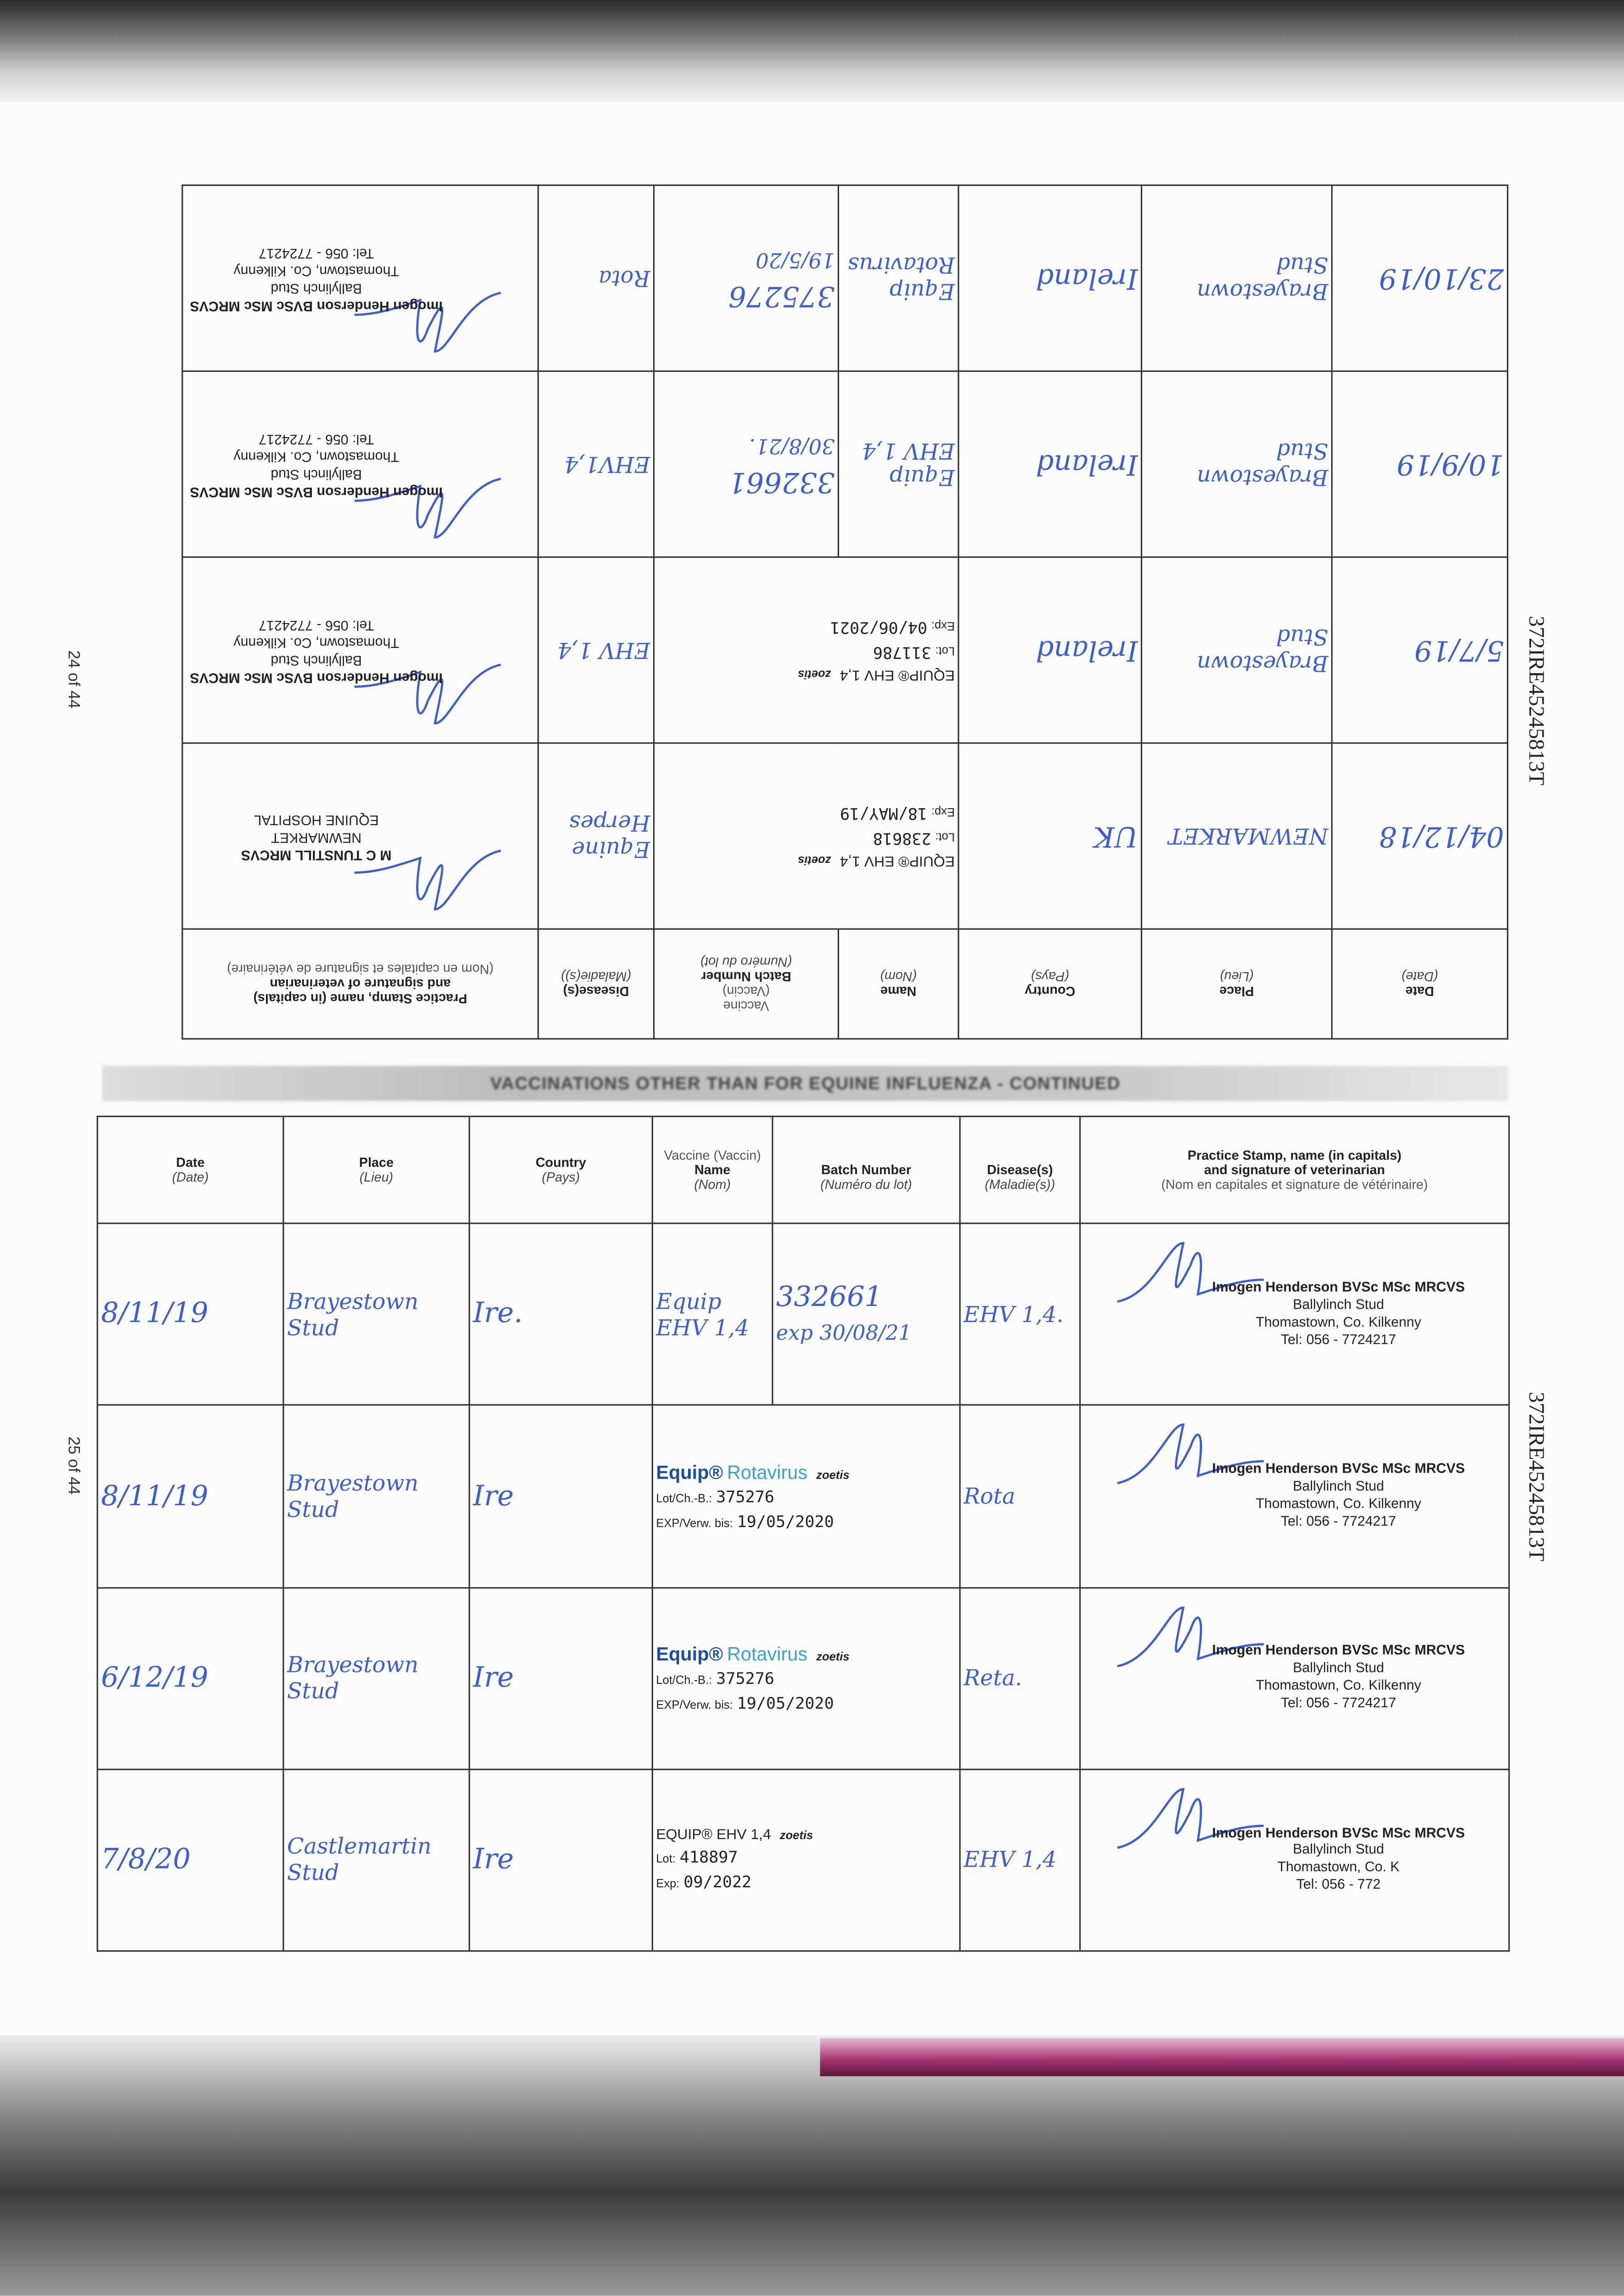 The width and height of the screenshot is (1624, 2296). I want to click on vaccine-name: Equip Rotavirus, so click(898, 278).